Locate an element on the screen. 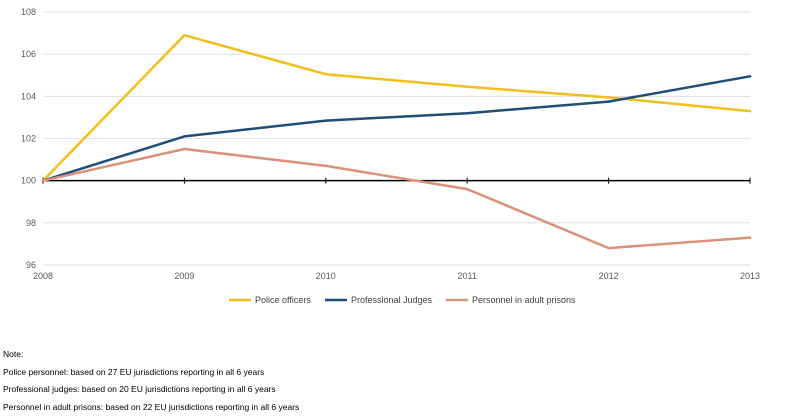  y-tick-label: 108 is located at coordinates (28, 12).